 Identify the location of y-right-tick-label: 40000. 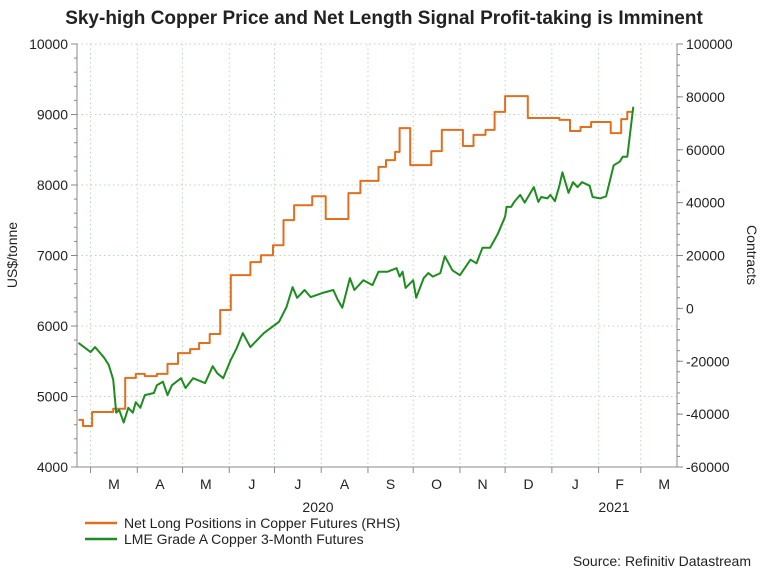
(705, 203).